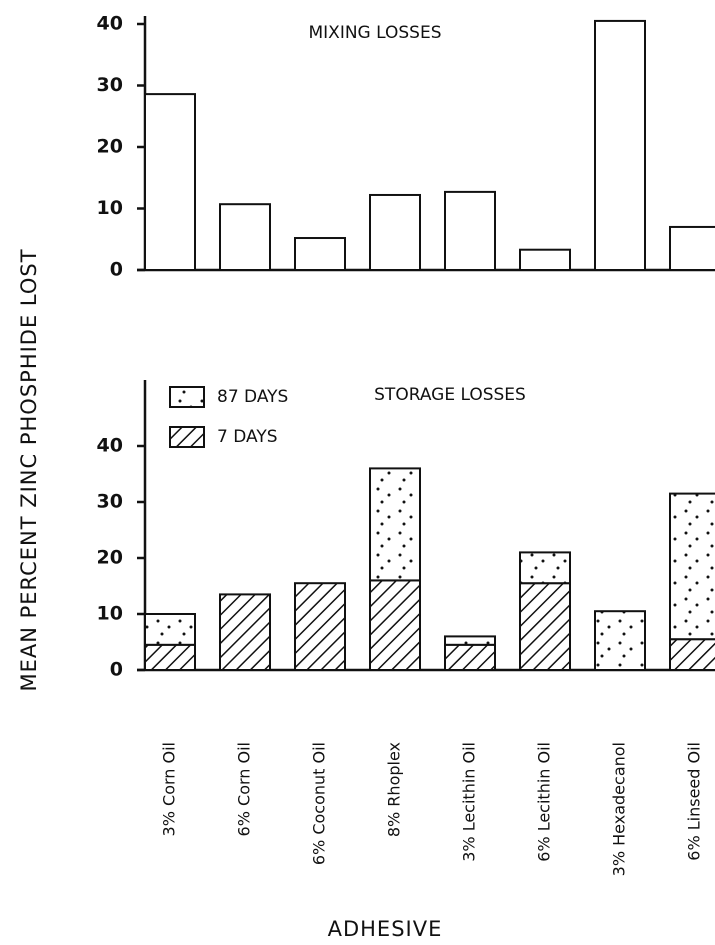  Describe the element at coordinates (319, 803) in the screenshot. I see `x-tick-label: 6% Coconut Oil` at that location.